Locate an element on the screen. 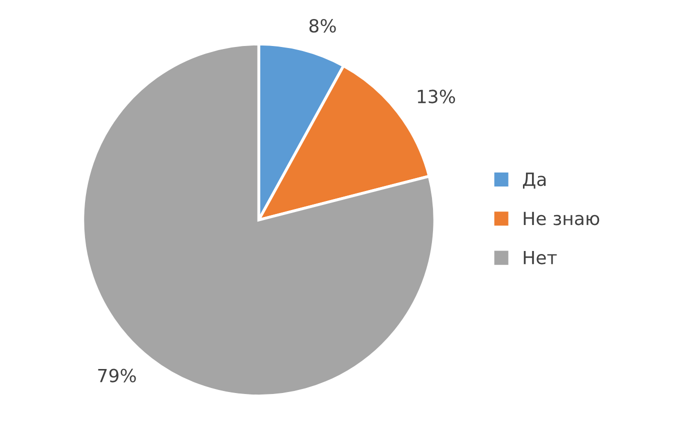 The width and height of the screenshot is (690, 440). data-label: 79% is located at coordinates (117, 375).